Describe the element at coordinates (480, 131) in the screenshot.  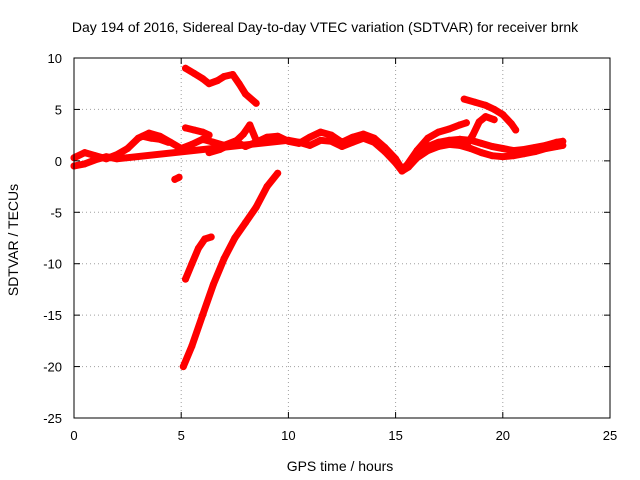
I see `series-track-late-mid` at that location.